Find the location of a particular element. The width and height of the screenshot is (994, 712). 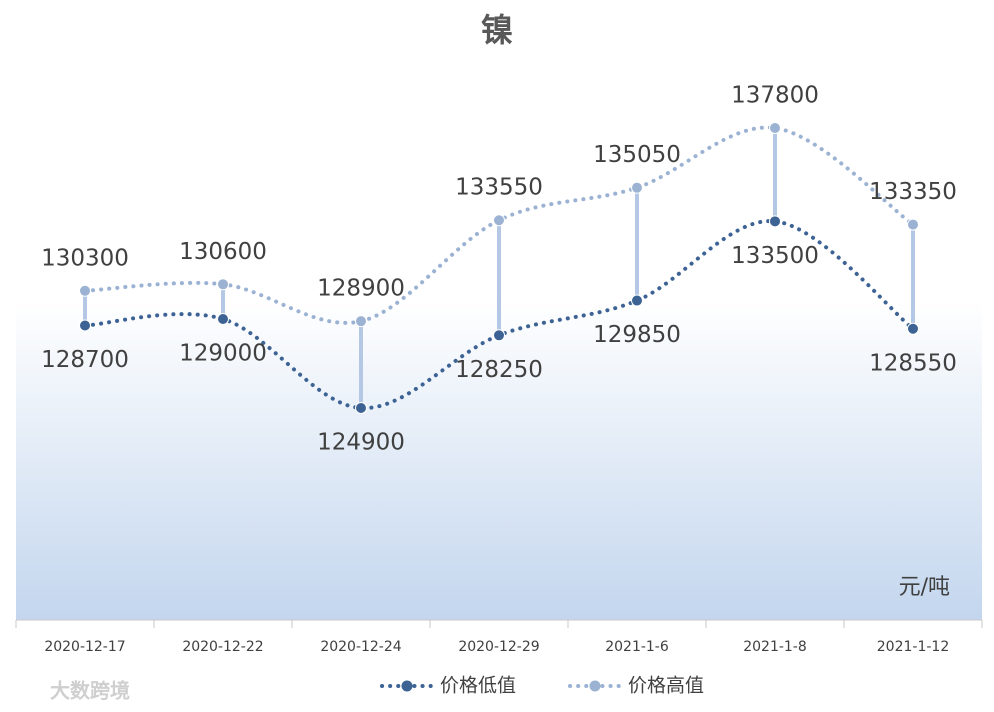

x-tick-label: 2020-12-17 is located at coordinates (84, 647).